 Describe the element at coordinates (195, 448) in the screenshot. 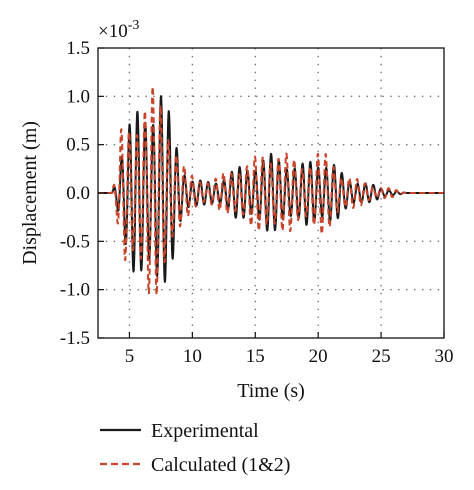

I see `legend: Experimental Calculated (1&2)` at that location.